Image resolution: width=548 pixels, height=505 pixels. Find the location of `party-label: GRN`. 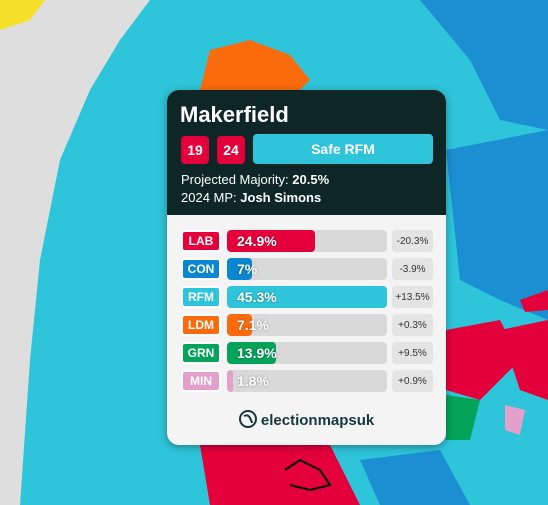

party-label: GRN is located at coordinates (201, 353).